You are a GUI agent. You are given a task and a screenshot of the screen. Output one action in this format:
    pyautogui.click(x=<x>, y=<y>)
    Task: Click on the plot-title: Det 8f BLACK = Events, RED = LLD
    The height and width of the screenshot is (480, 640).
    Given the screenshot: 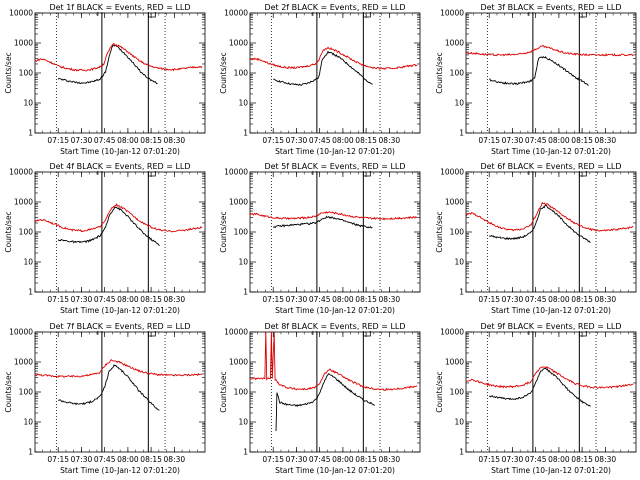 What is the action you would take?
    pyautogui.click(x=334, y=326)
    